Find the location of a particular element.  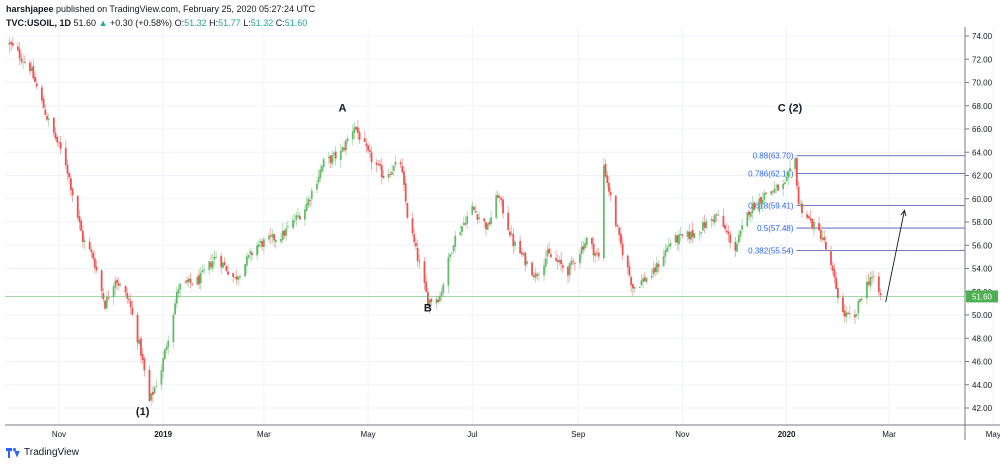

projection-arrow-line is located at coordinates (895, 256).